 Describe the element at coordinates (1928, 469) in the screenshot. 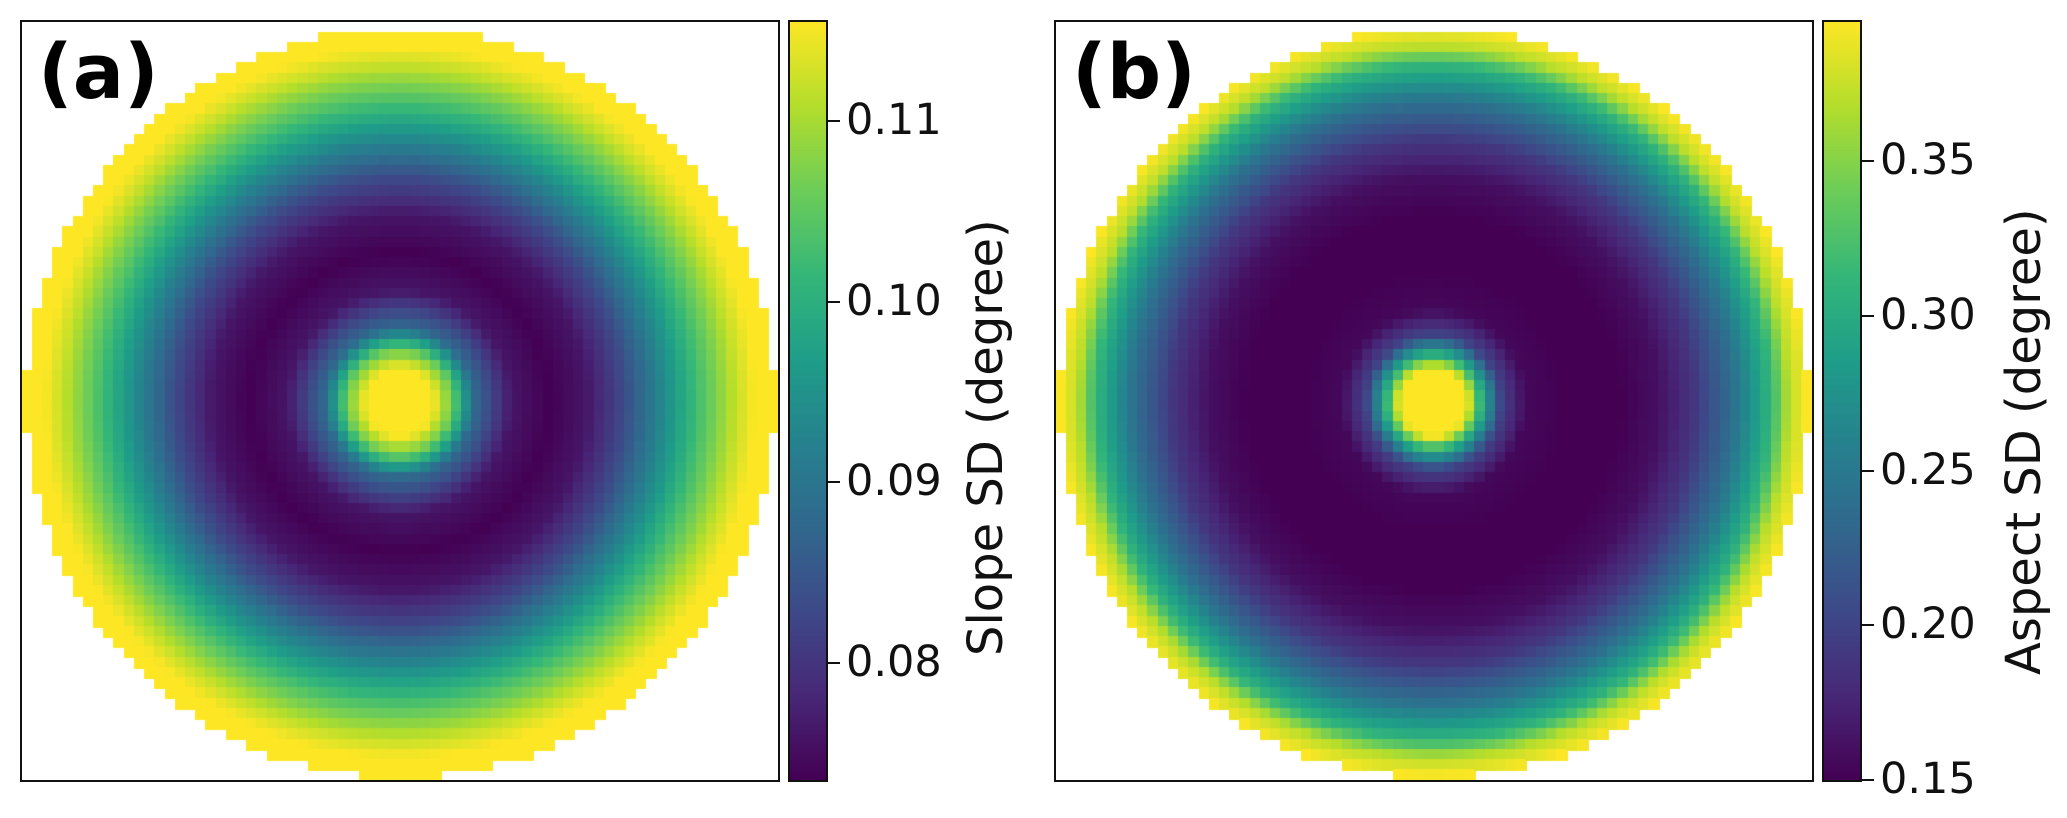

I see `colorbar-tick-label: 0.25` at that location.